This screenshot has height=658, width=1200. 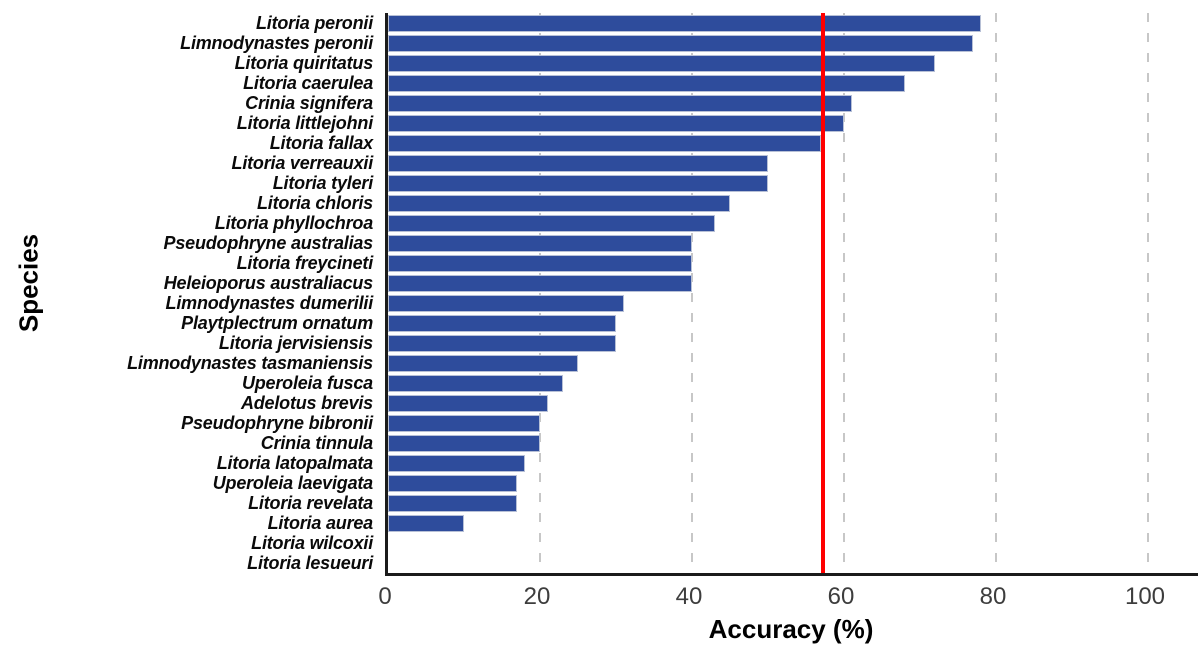 I want to click on category-label: Litoria quiritatus, so click(x=304, y=62).